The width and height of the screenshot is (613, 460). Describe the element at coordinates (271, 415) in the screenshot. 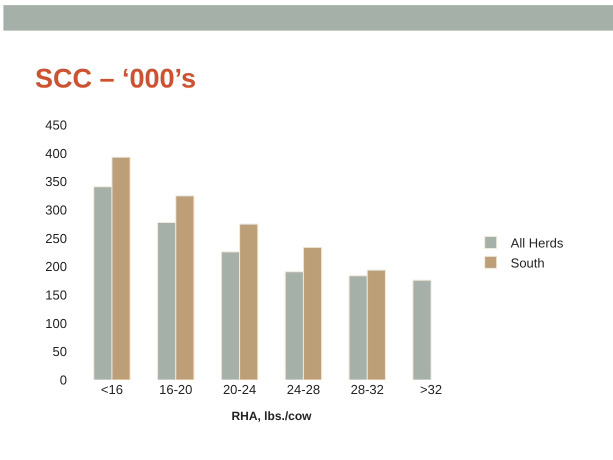

I see `x-axis-title: RHA, lbs./cow` at that location.